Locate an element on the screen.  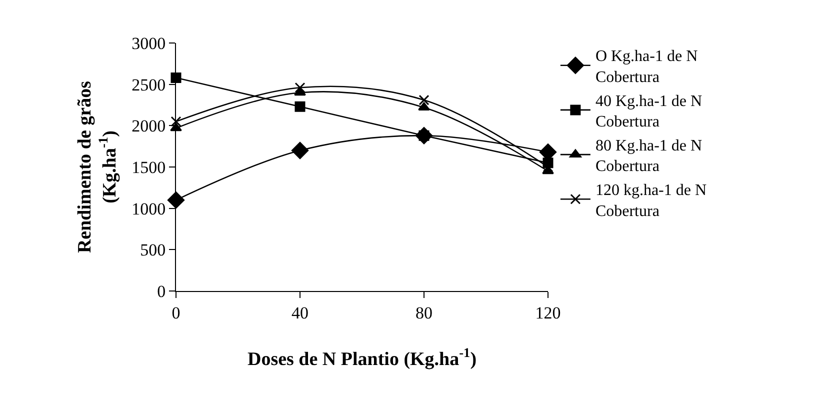
y-tick-label: 500 is located at coordinates (153, 250).